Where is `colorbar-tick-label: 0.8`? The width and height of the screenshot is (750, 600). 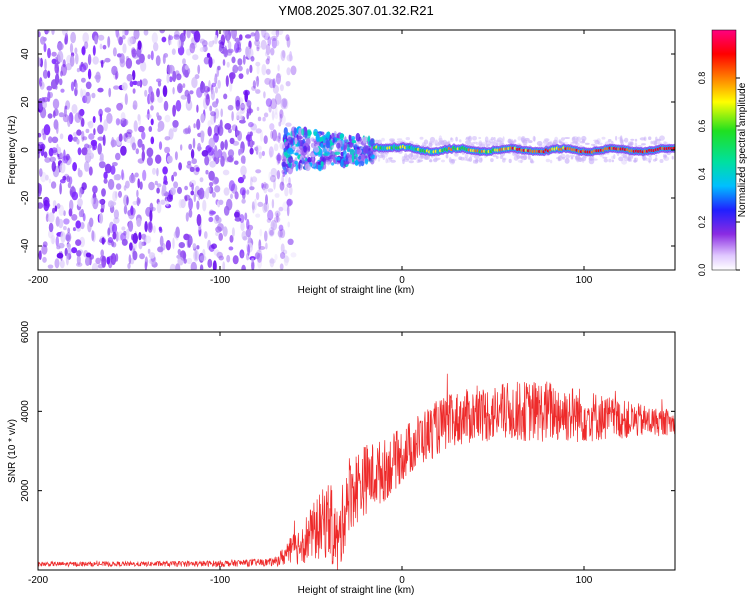 colorbar-tick-label: 0.8 is located at coordinates (702, 78).